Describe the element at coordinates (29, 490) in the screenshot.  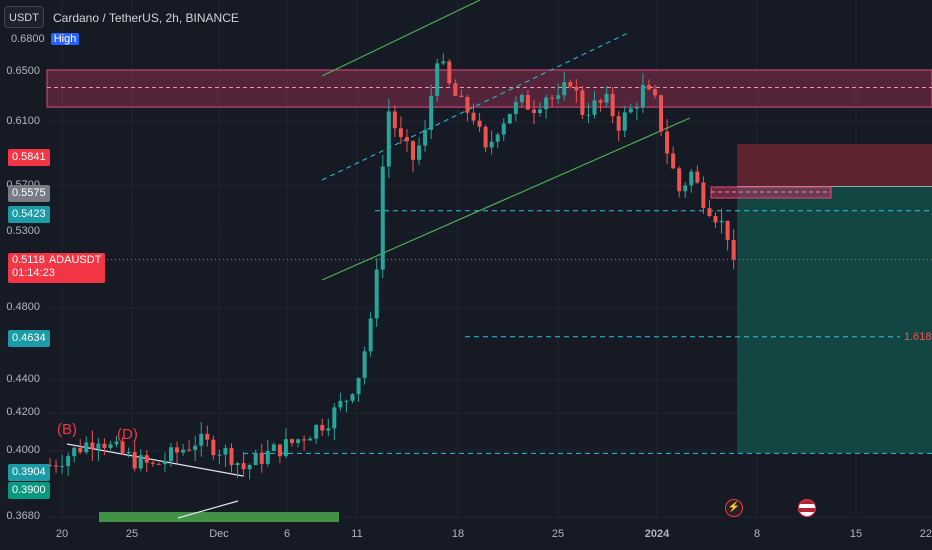
I see `support-price-tag: 0.3900` at that location.